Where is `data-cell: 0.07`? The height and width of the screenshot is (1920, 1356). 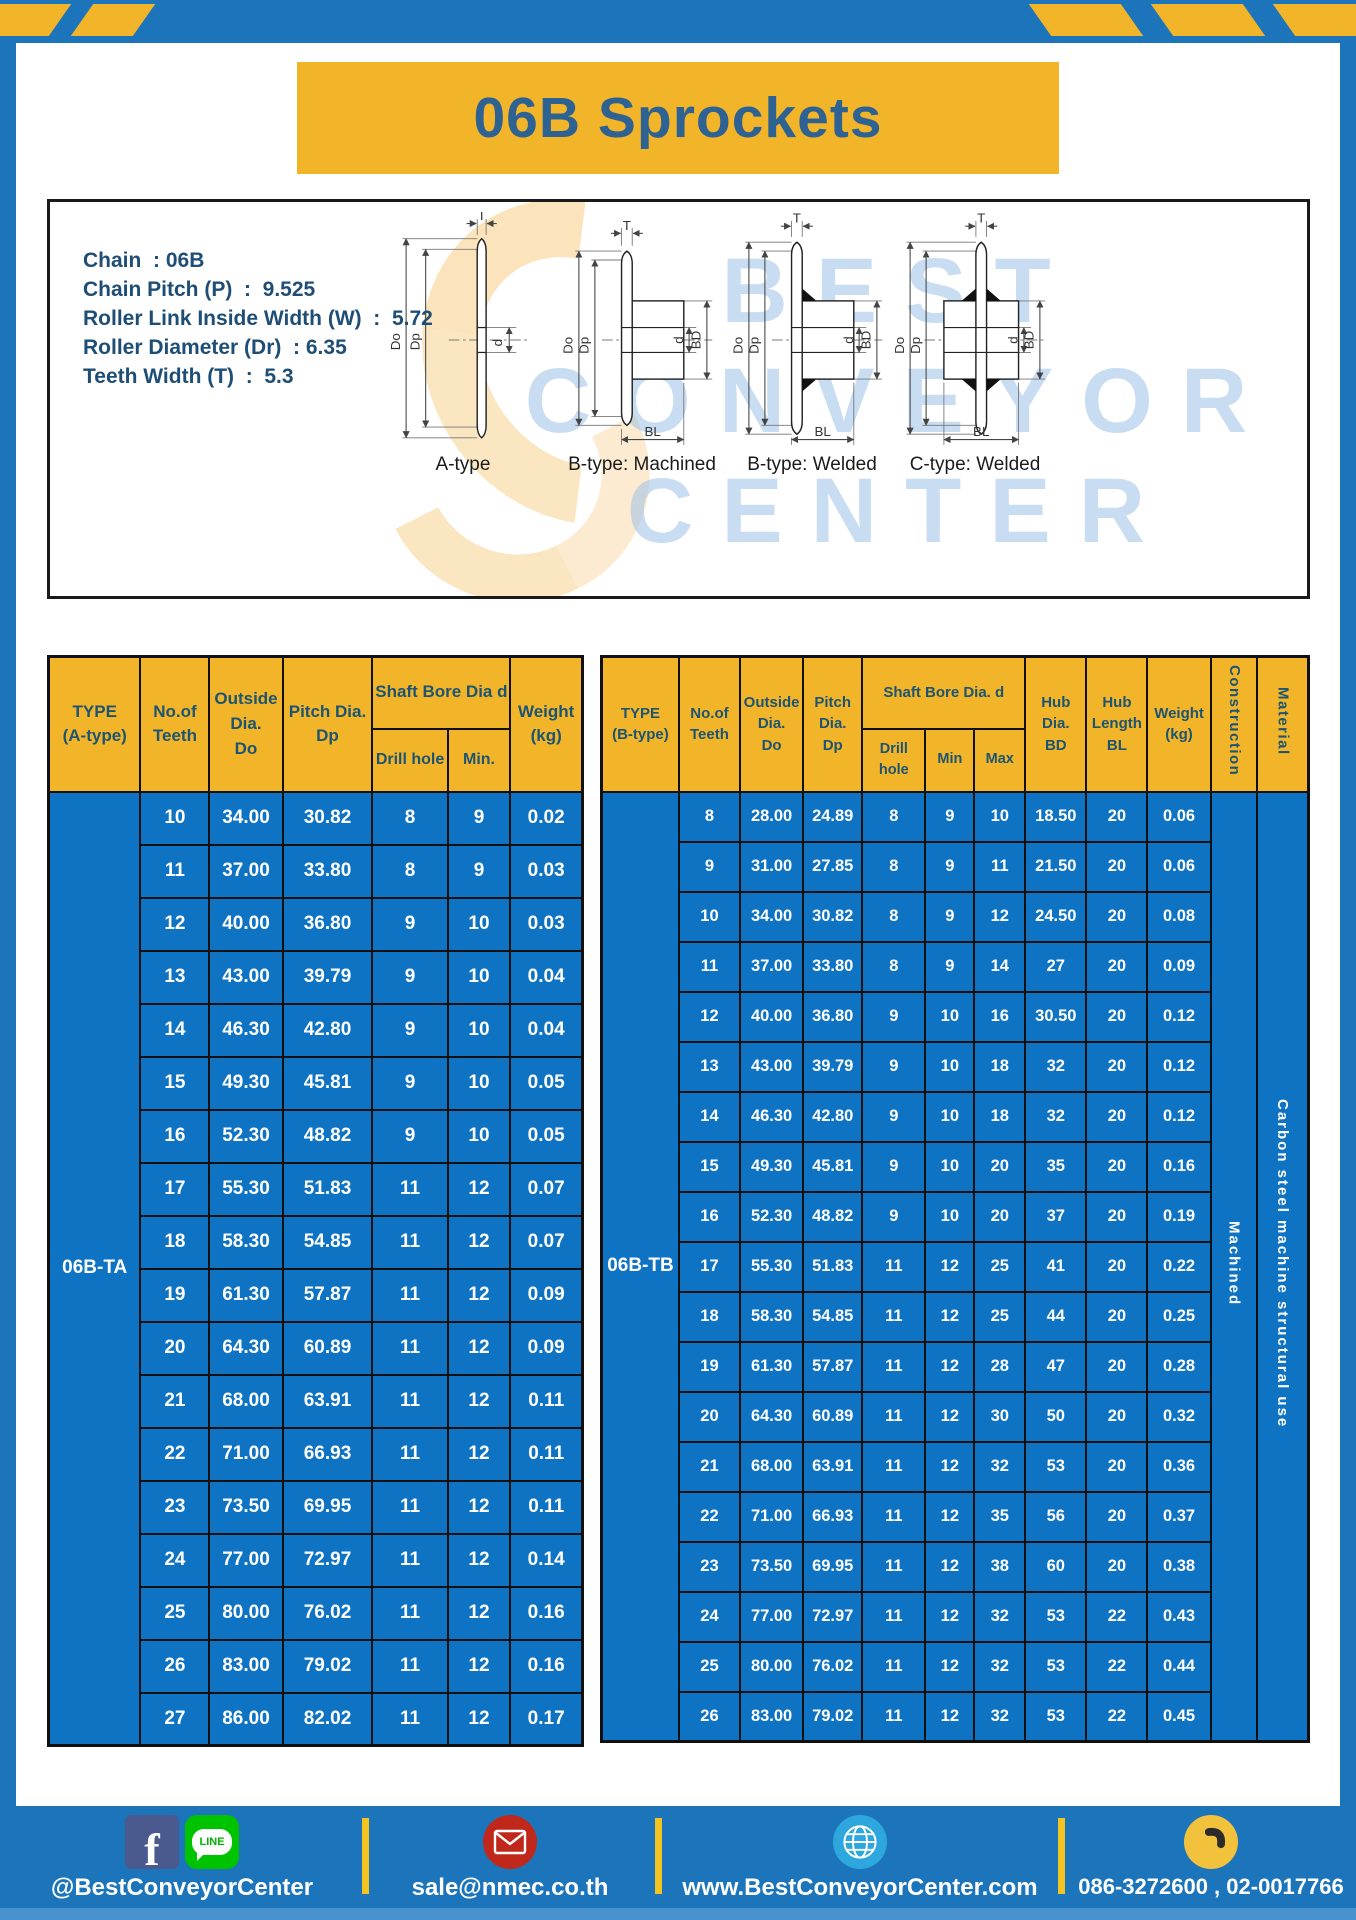 data-cell: 0.07 is located at coordinates (546, 1189).